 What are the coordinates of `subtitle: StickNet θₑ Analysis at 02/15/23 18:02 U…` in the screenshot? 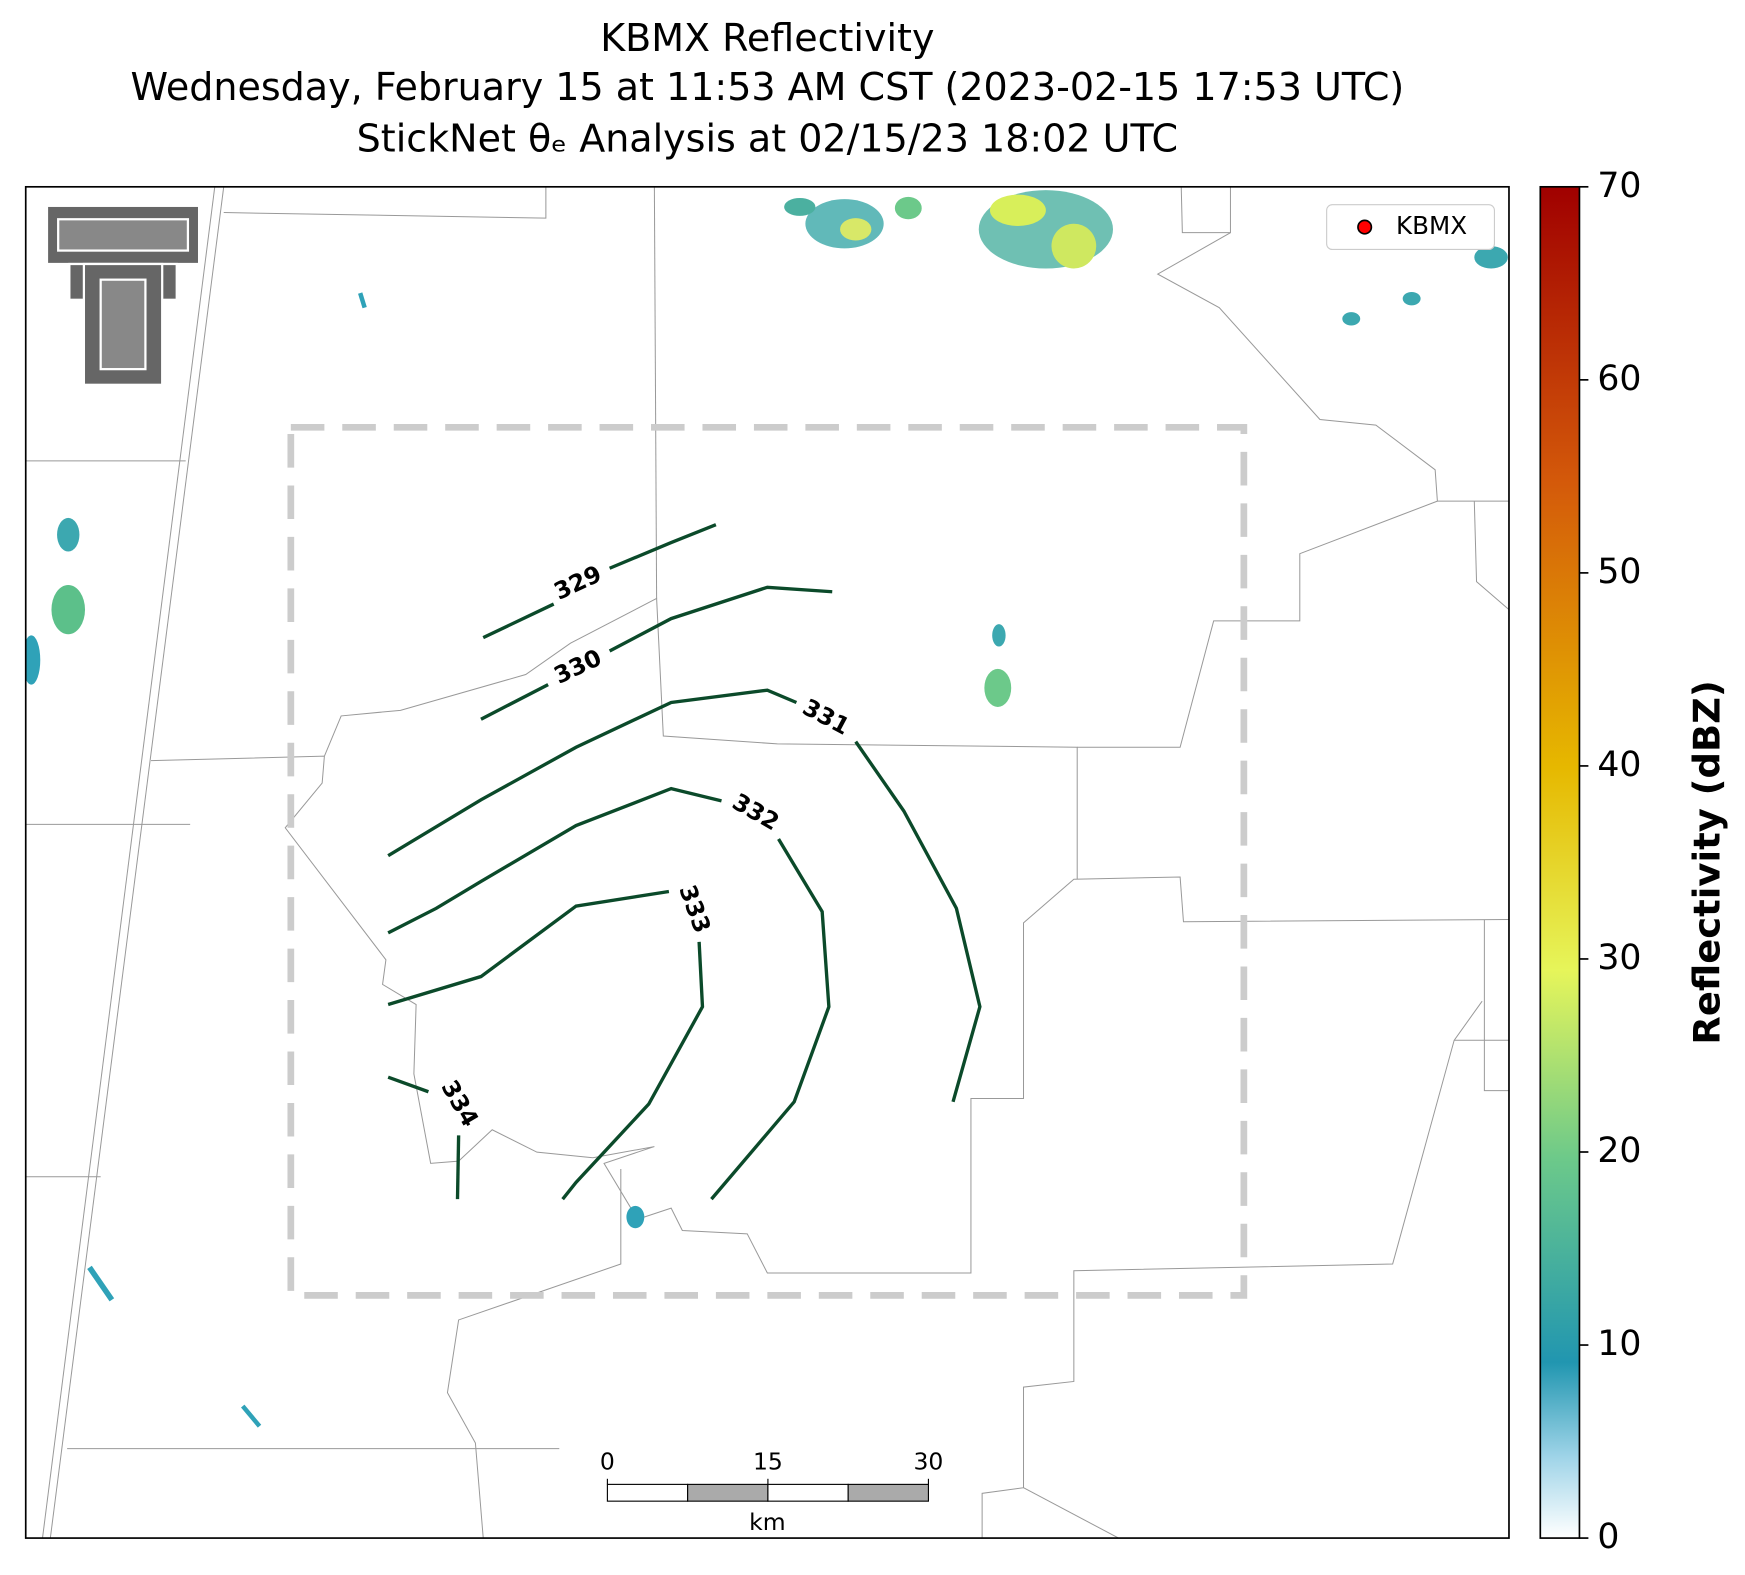 It's located at (767, 138).